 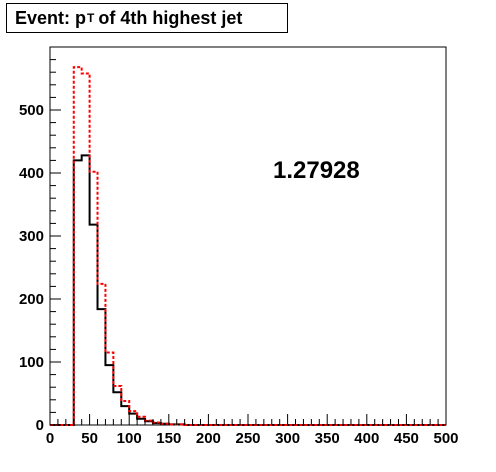 I want to click on x-tick-label: 250, so click(x=247, y=438).